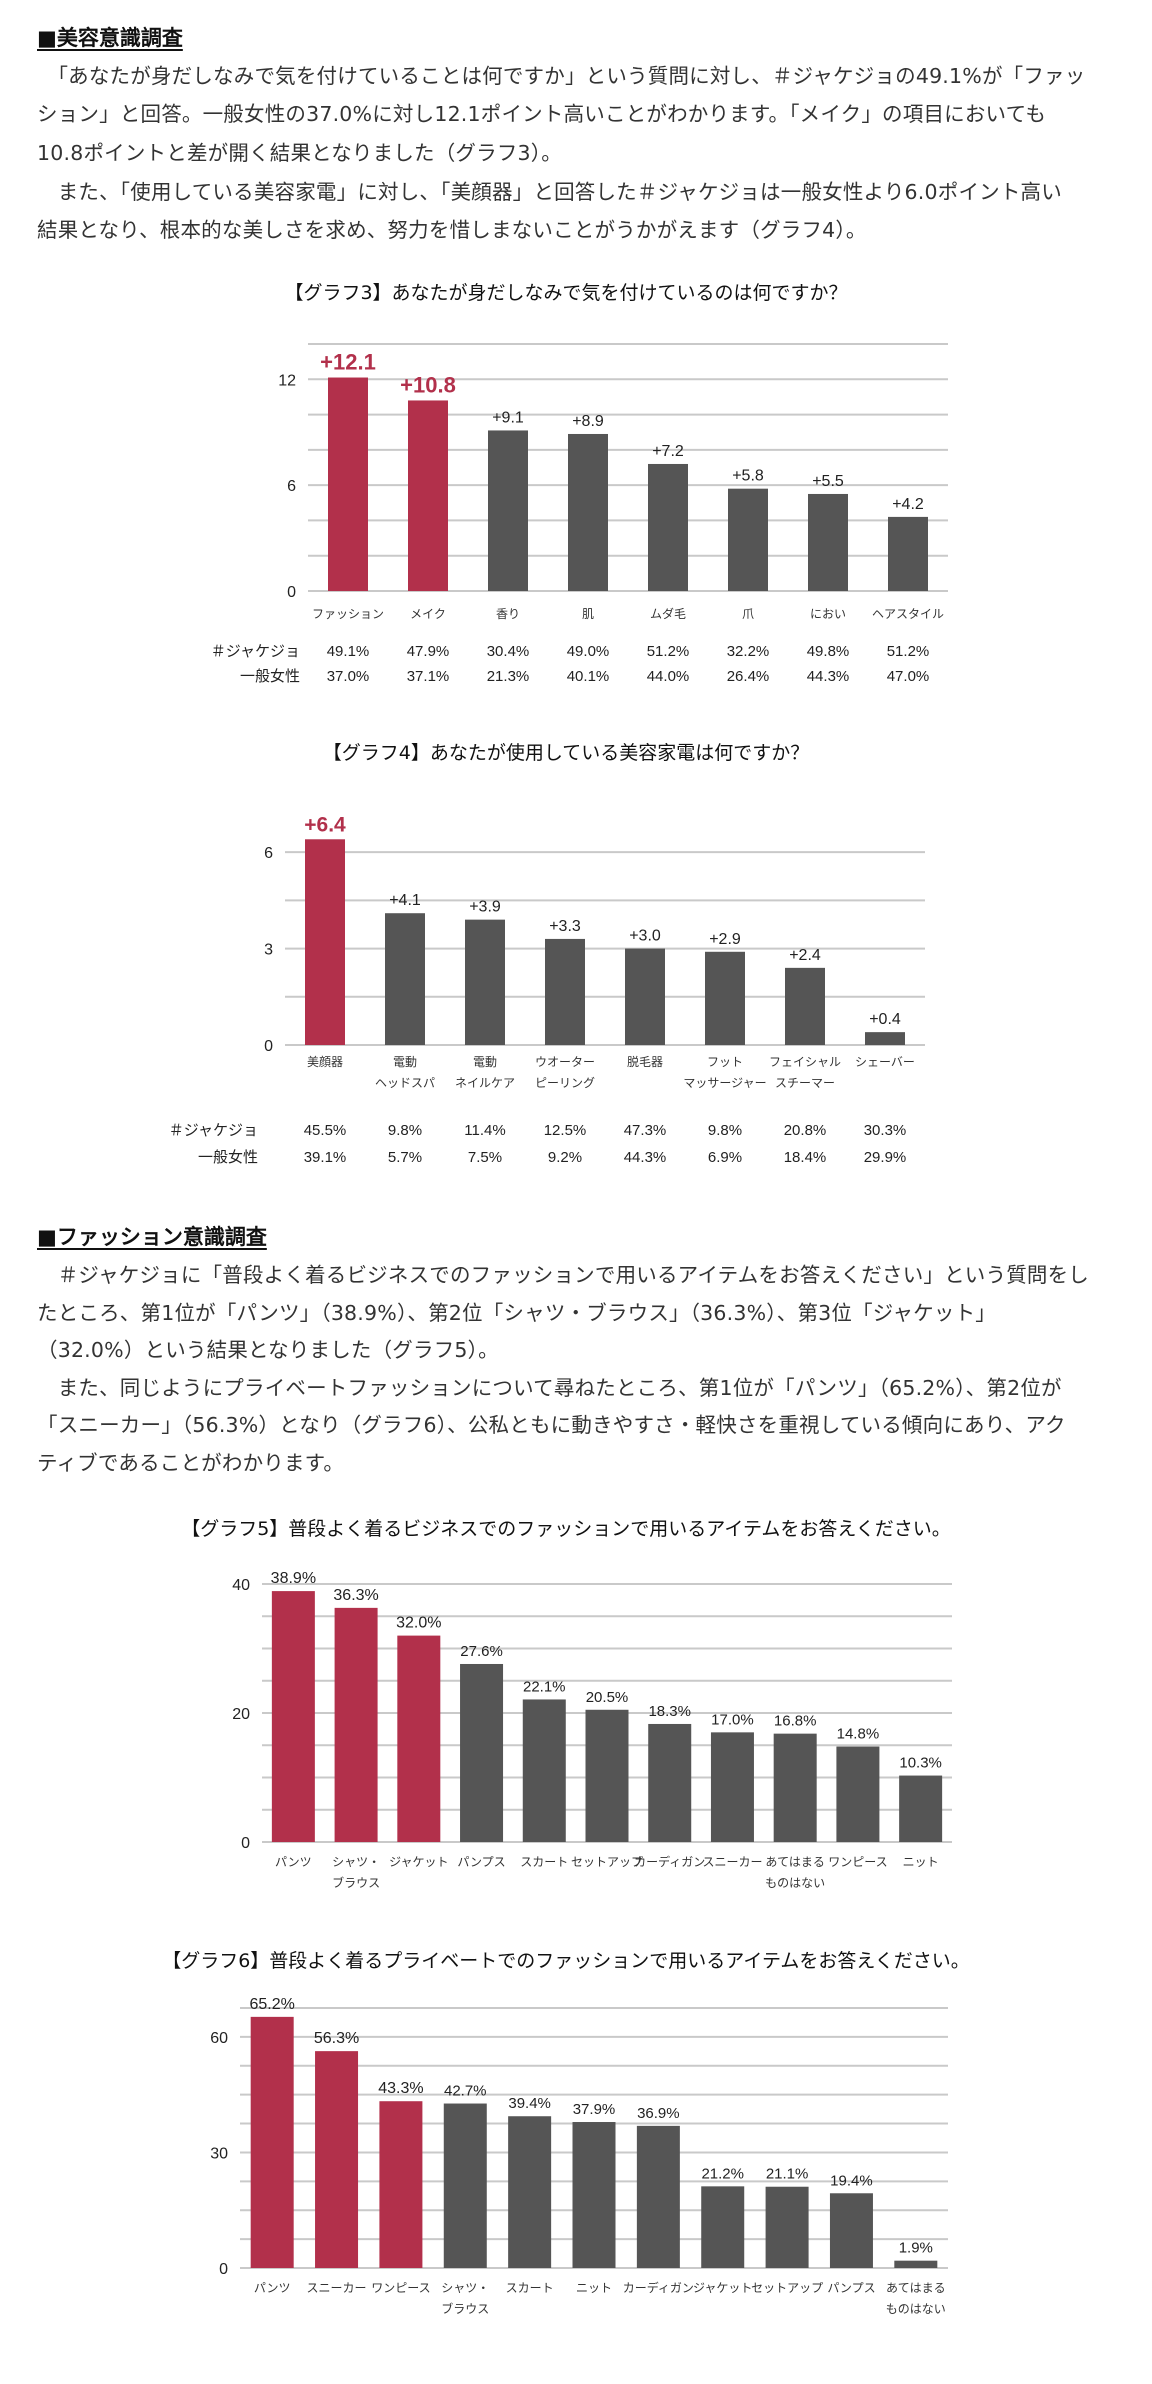  I want to click on category-label: ファッション, so click(348, 614).